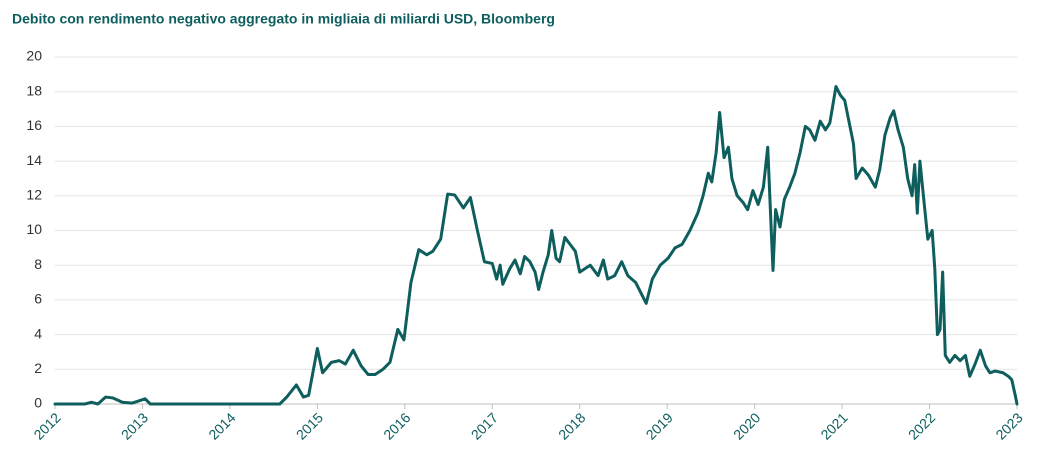 The width and height of the screenshot is (1056, 463). What do you see at coordinates (833, 425) in the screenshot?
I see `x-tick-label: 2021` at bounding box center [833, 425].